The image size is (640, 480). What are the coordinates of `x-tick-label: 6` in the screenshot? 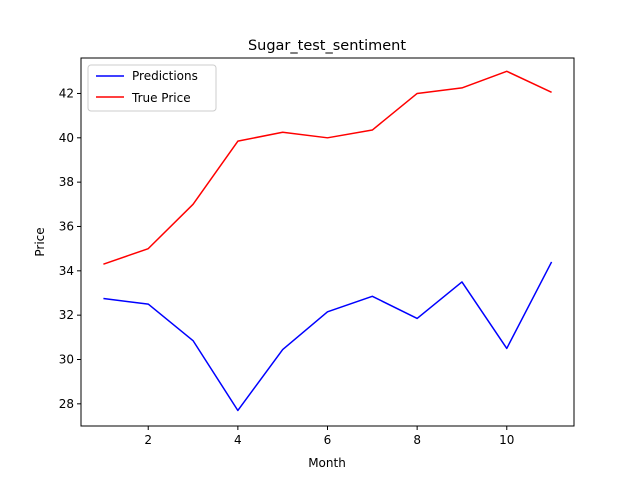 It's located at (328, 440).